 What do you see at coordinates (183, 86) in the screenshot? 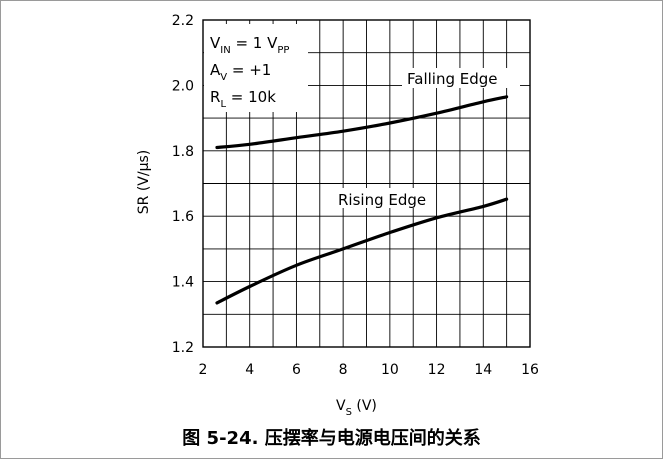
I see `y-tick-label: 2.0` at bounding box center [183, 86].